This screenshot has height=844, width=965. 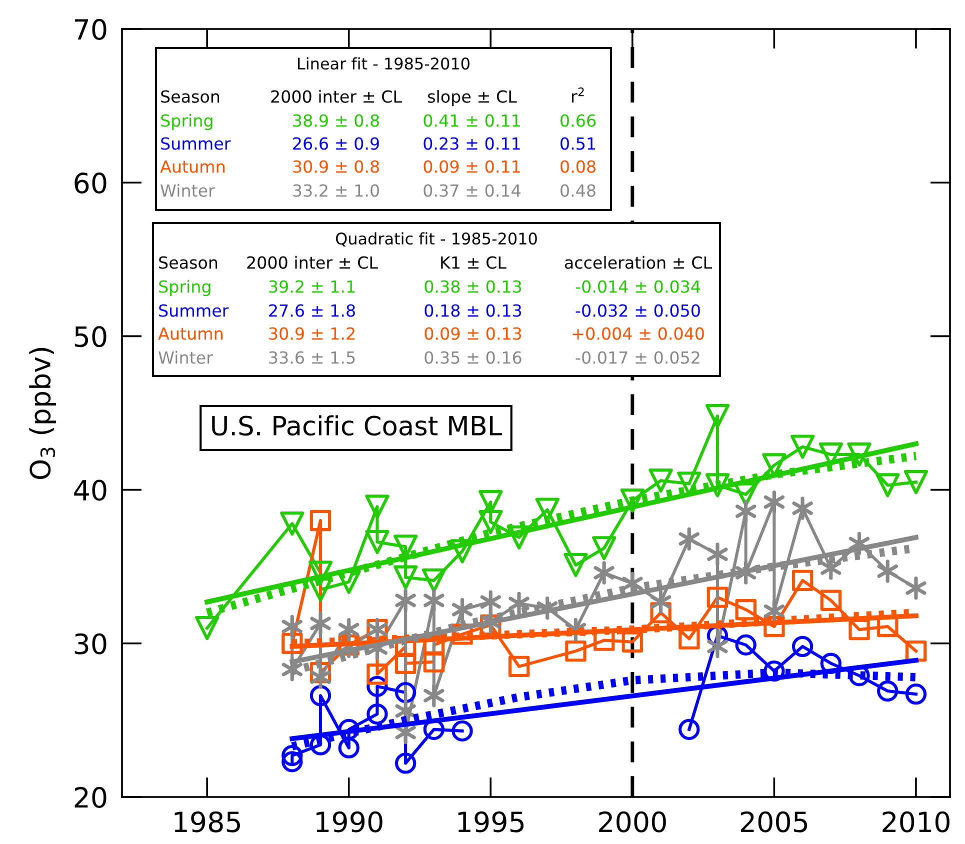 What do you see at coordinates (774, 821) in the screenshot?
I see `x-tick-label: 2005` at bounding box center [774, 821].